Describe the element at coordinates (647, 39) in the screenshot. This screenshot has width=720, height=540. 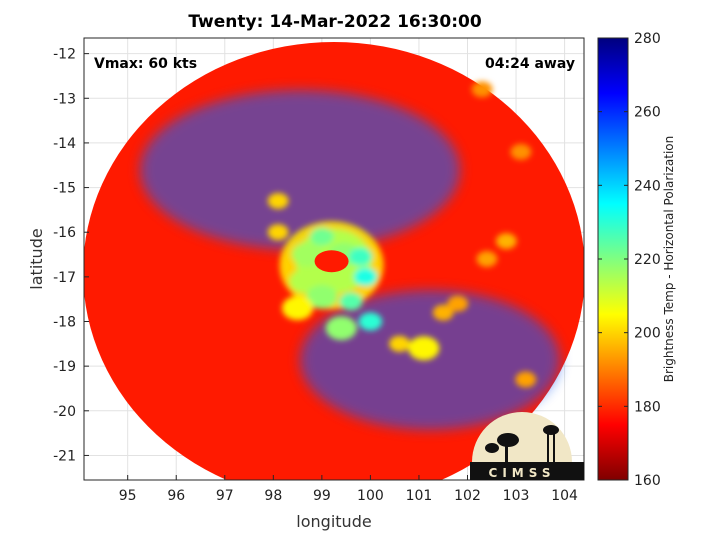
I see `colorbar-tick-label: 280` at that location.